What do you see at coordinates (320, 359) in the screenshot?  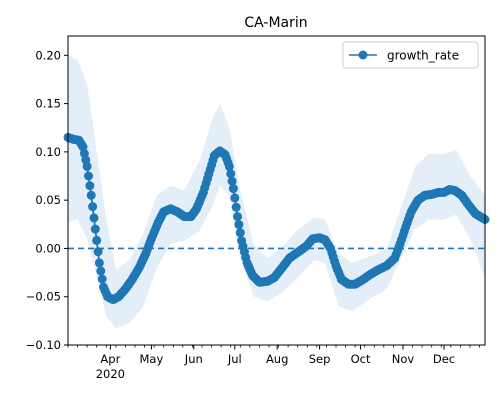 I see `x-tick-label: Sep` at bounding box center [320, 359].